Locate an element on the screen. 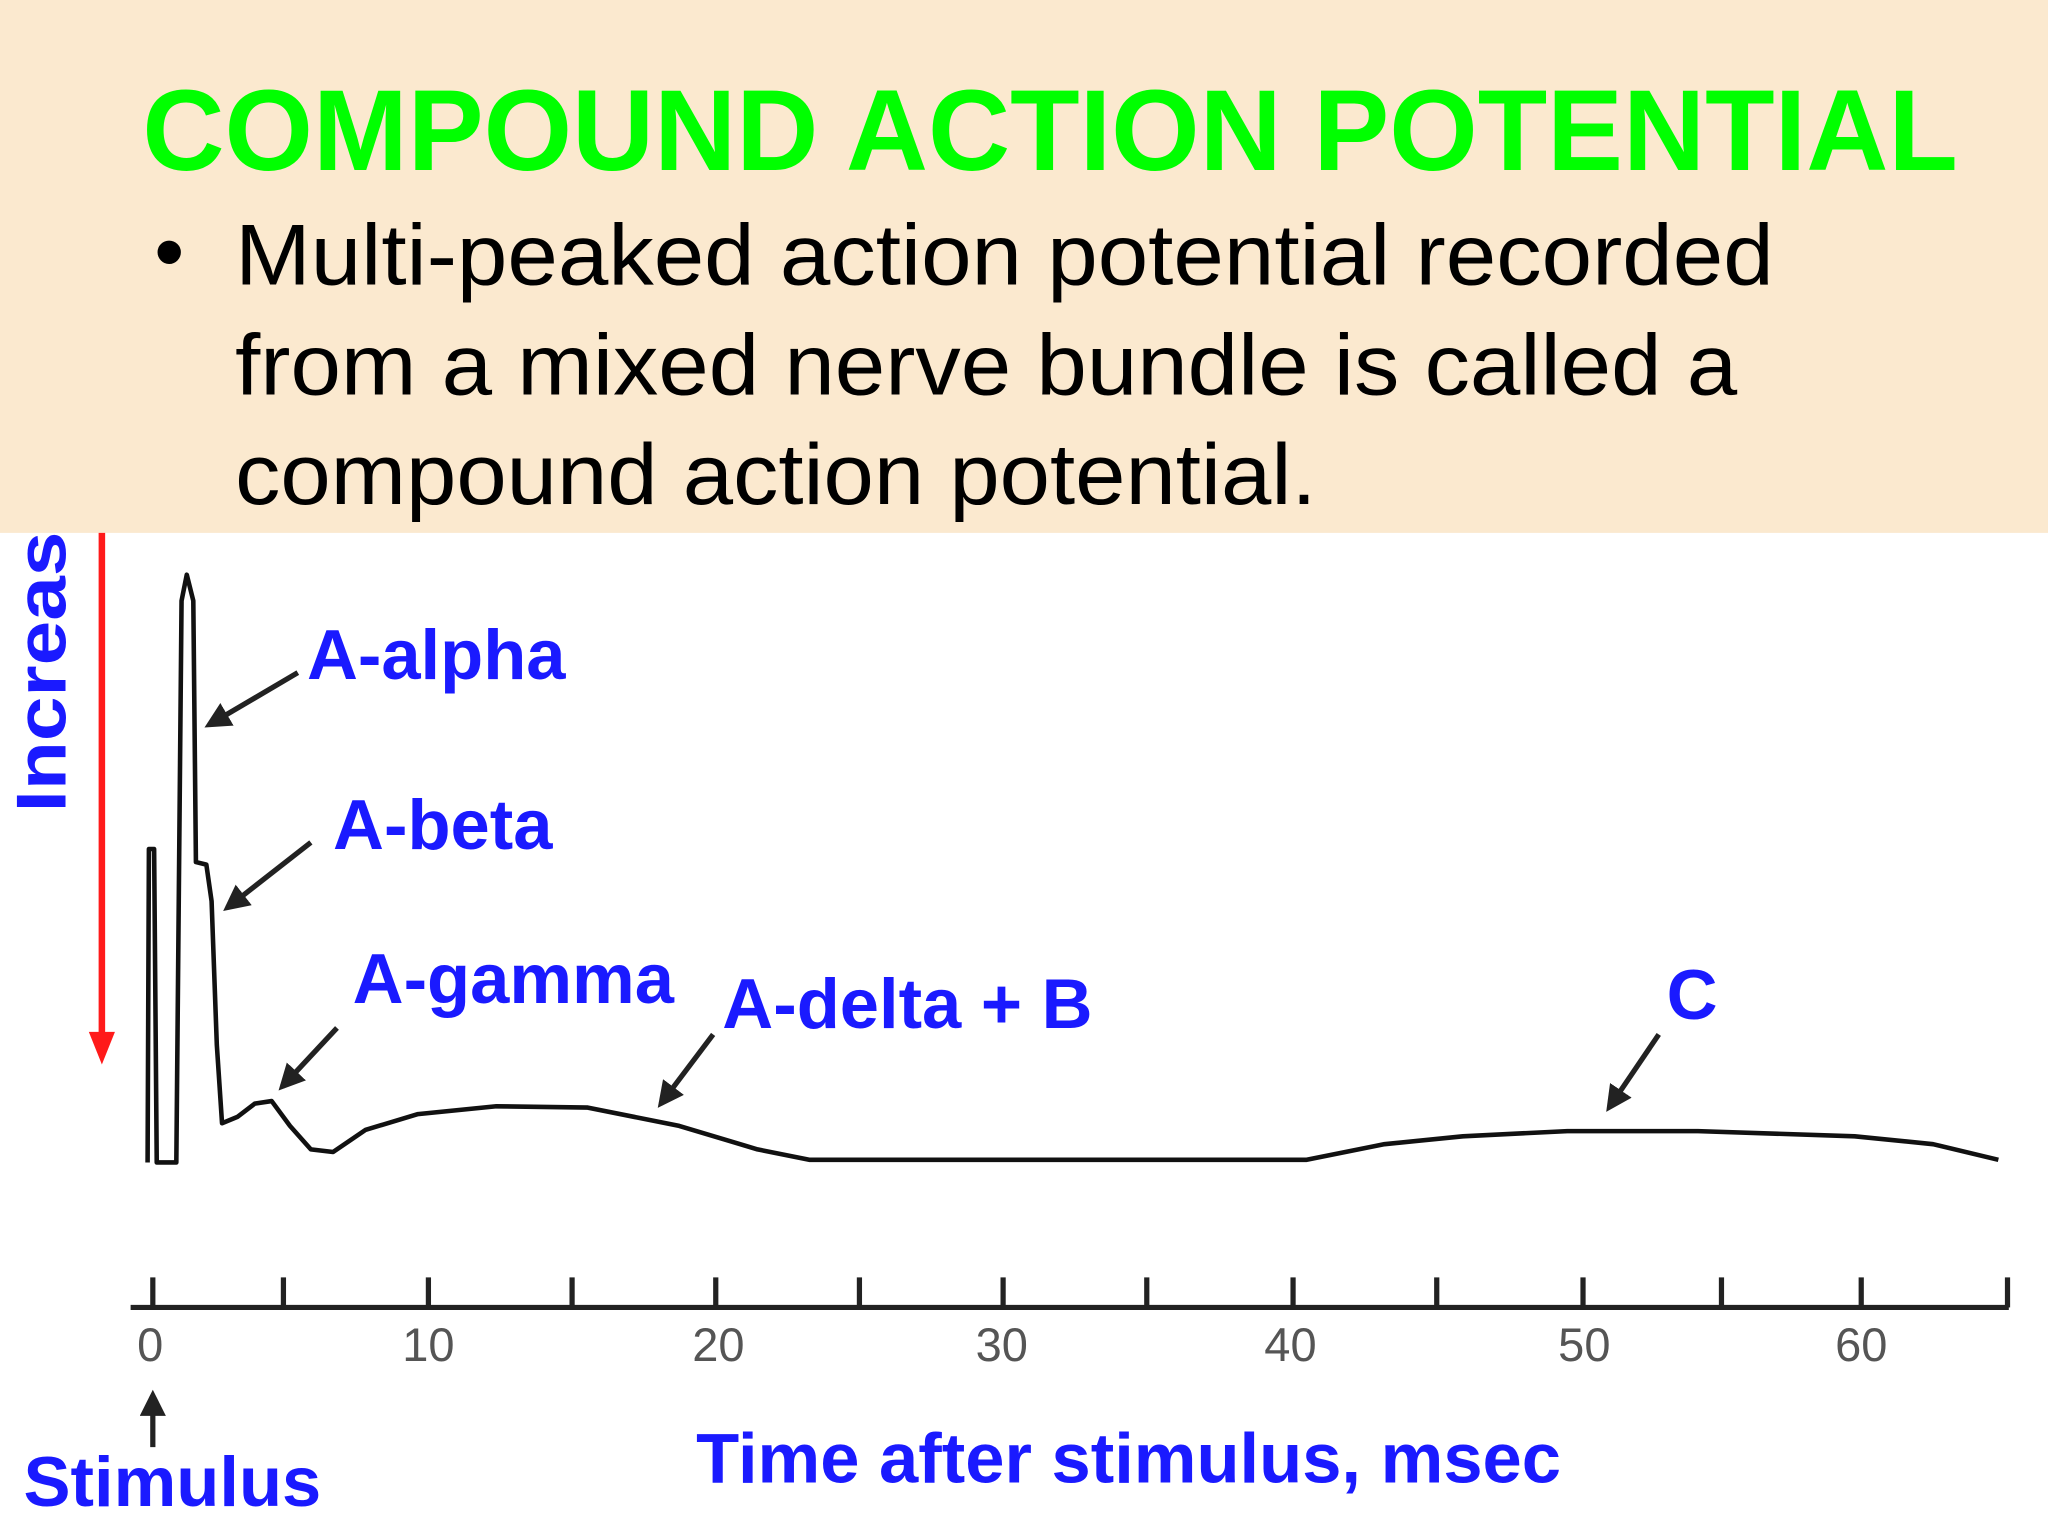 This screenshot has height=1536, width=2048. x-tick-label: 50 is located at coordinates (1584, 1344).